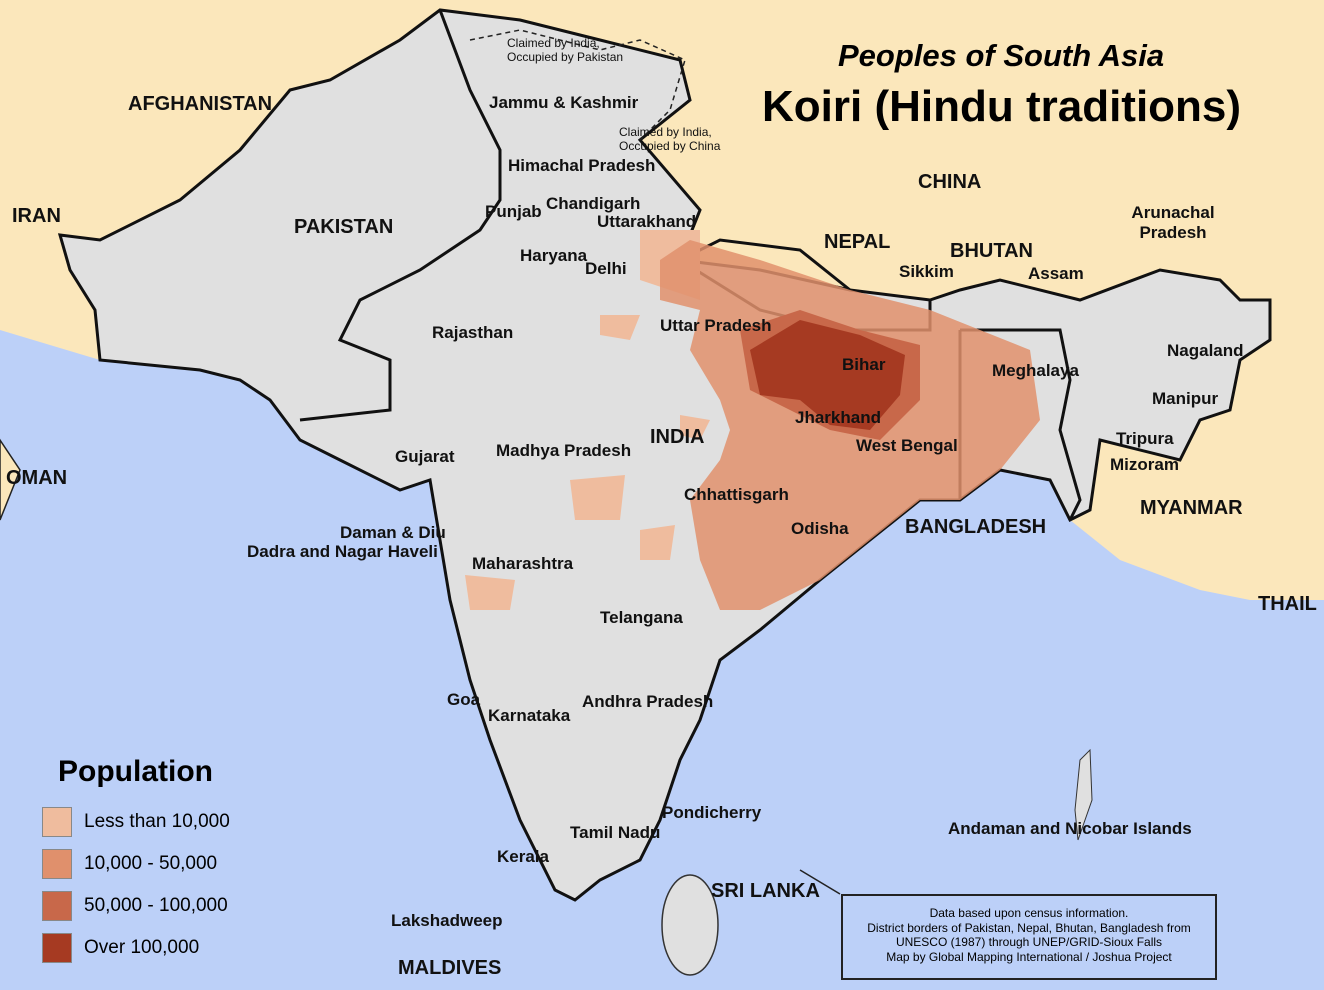 This screenshot has width=1324, height=990. I want to click on claim-note: Claimed by India, Occupied by China, so click(670, 139).